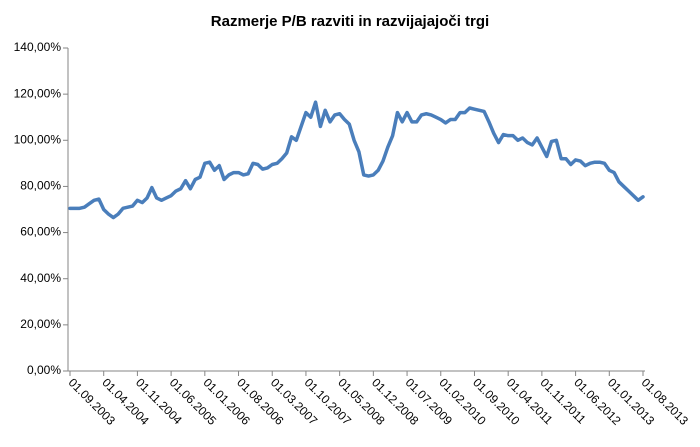 The height and width of the screenshot is (447, 700). Describe the element at coordinates (40, 324) in the screenshot. I see `y-tick-label: 20,00%` at that location.